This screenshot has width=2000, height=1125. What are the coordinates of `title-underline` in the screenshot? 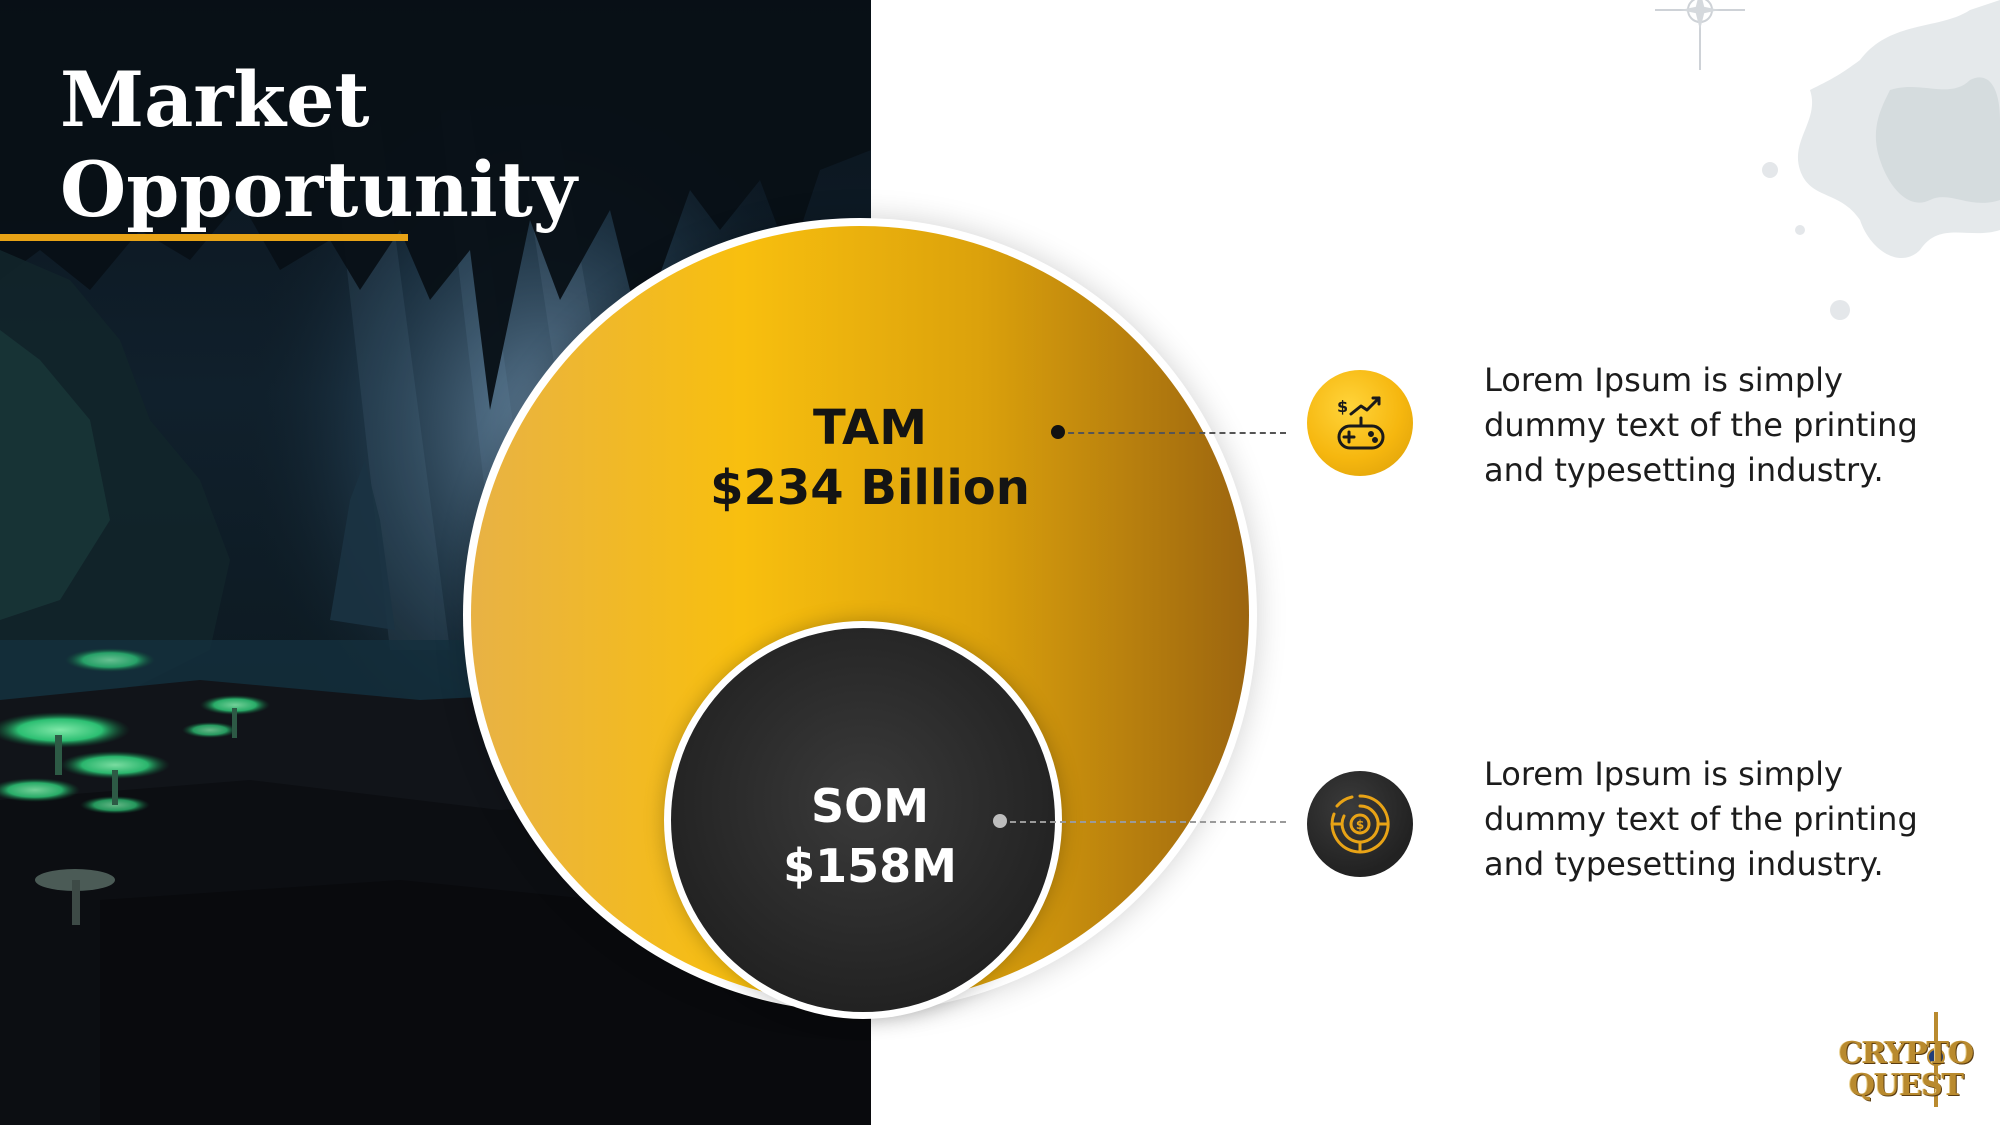 It's located at (204, 237).